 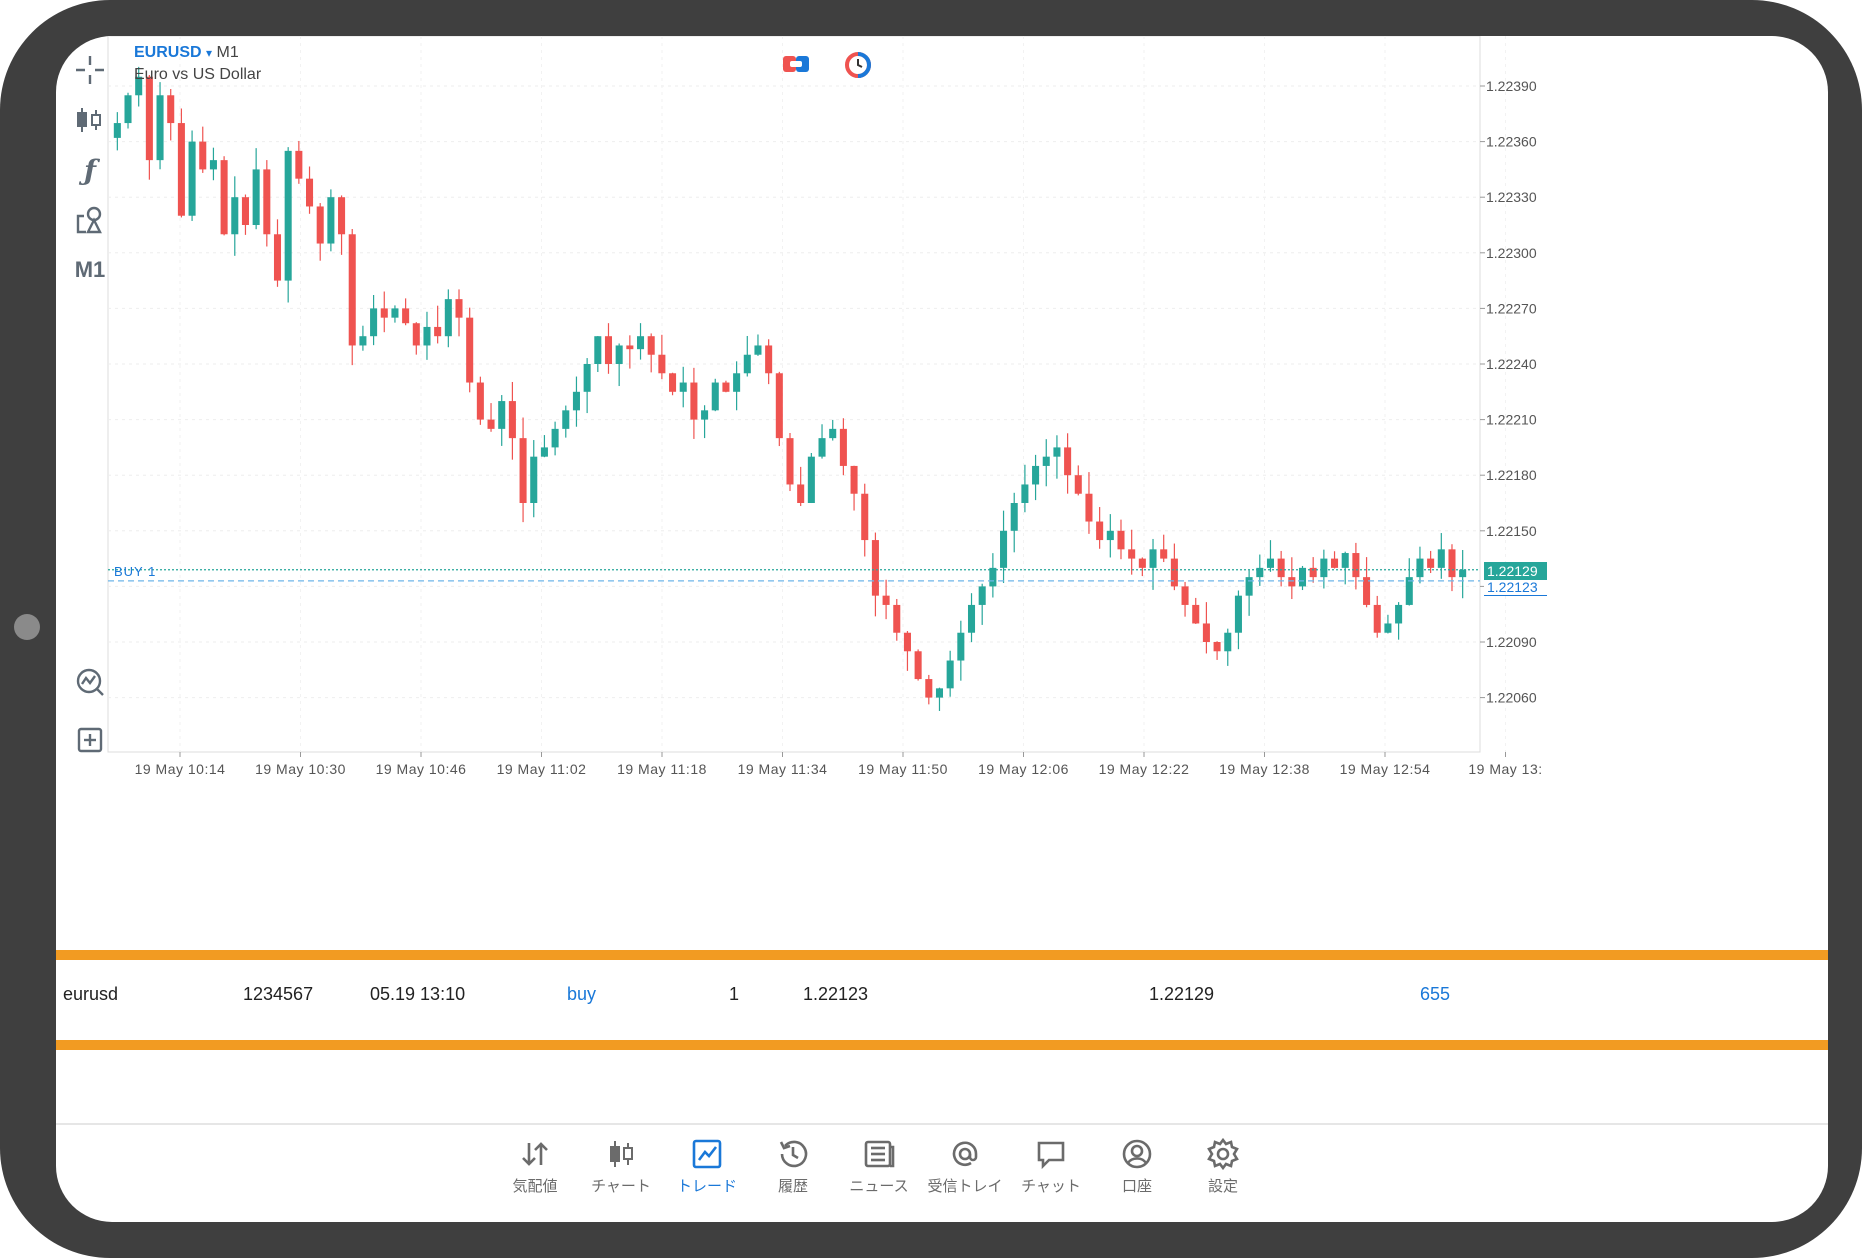 I want to click on y-tick-label: 1.22390, so click(x=1511, y=86).